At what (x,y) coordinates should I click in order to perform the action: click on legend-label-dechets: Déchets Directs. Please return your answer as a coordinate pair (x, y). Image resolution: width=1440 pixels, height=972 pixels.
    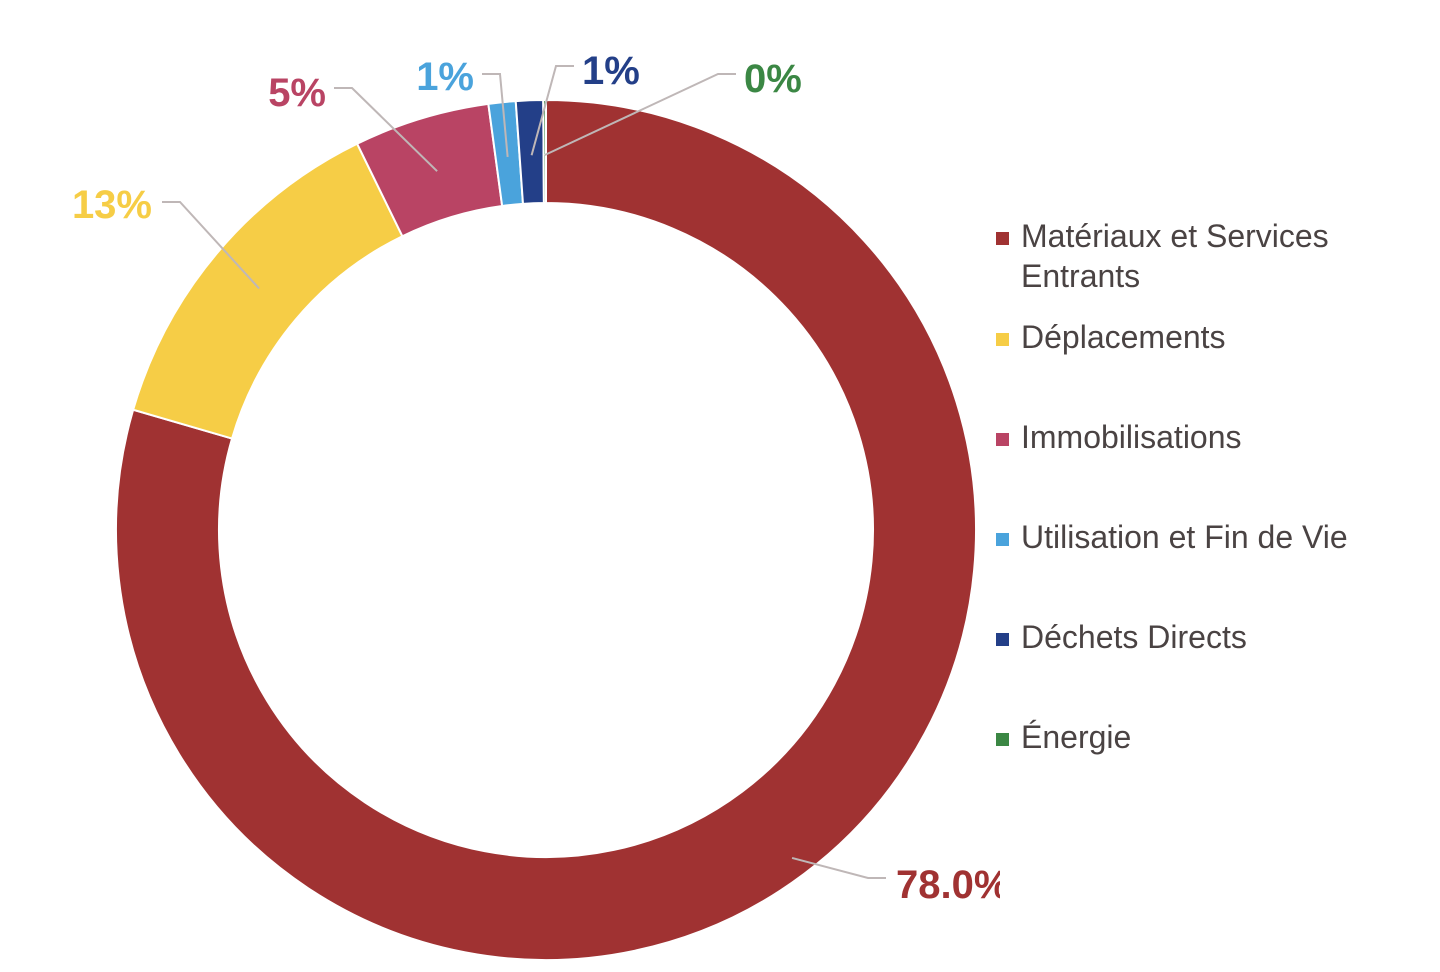
    Looking at the image, I should click on (1134, 637).